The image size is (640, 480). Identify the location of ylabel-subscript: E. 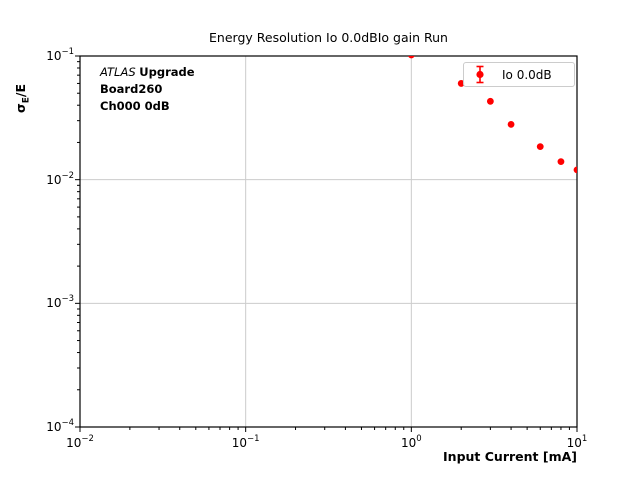
(26, 100).